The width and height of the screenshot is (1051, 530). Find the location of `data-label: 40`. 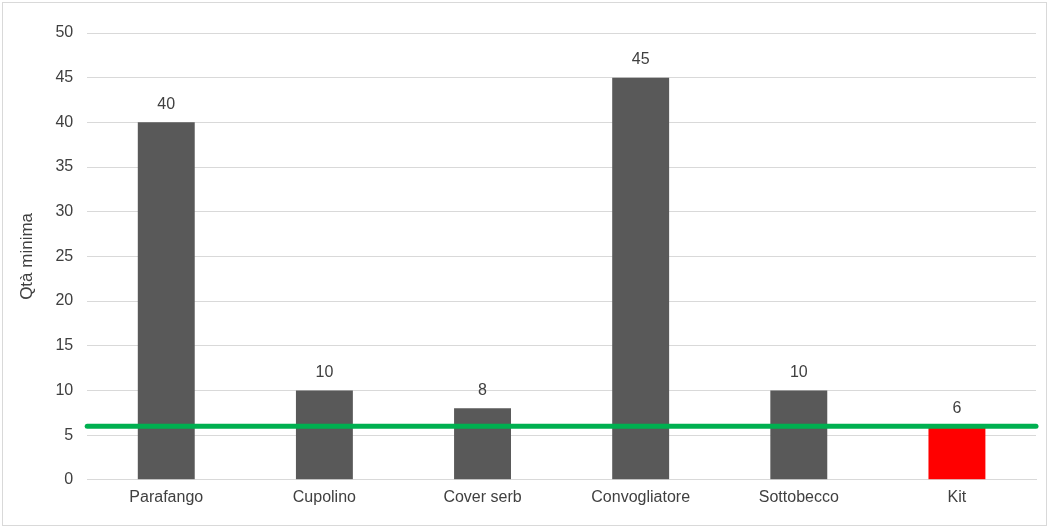

data-label: 40 is located at coordinates (166, 103).